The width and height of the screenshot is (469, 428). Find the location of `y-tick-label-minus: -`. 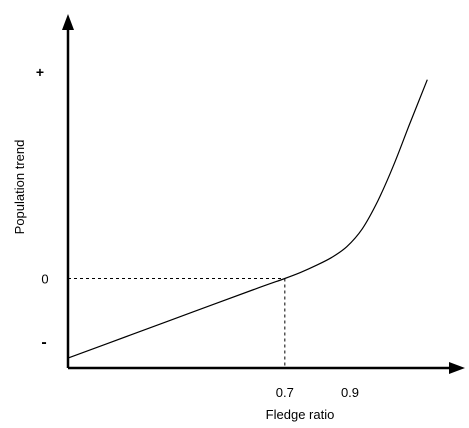

y-tick-label-minus: - is located at coordinates (43, 342).